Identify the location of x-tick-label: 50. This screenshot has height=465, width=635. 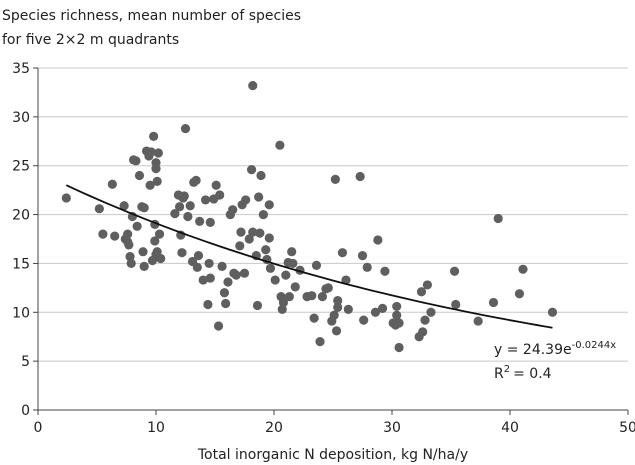
(627, 428).